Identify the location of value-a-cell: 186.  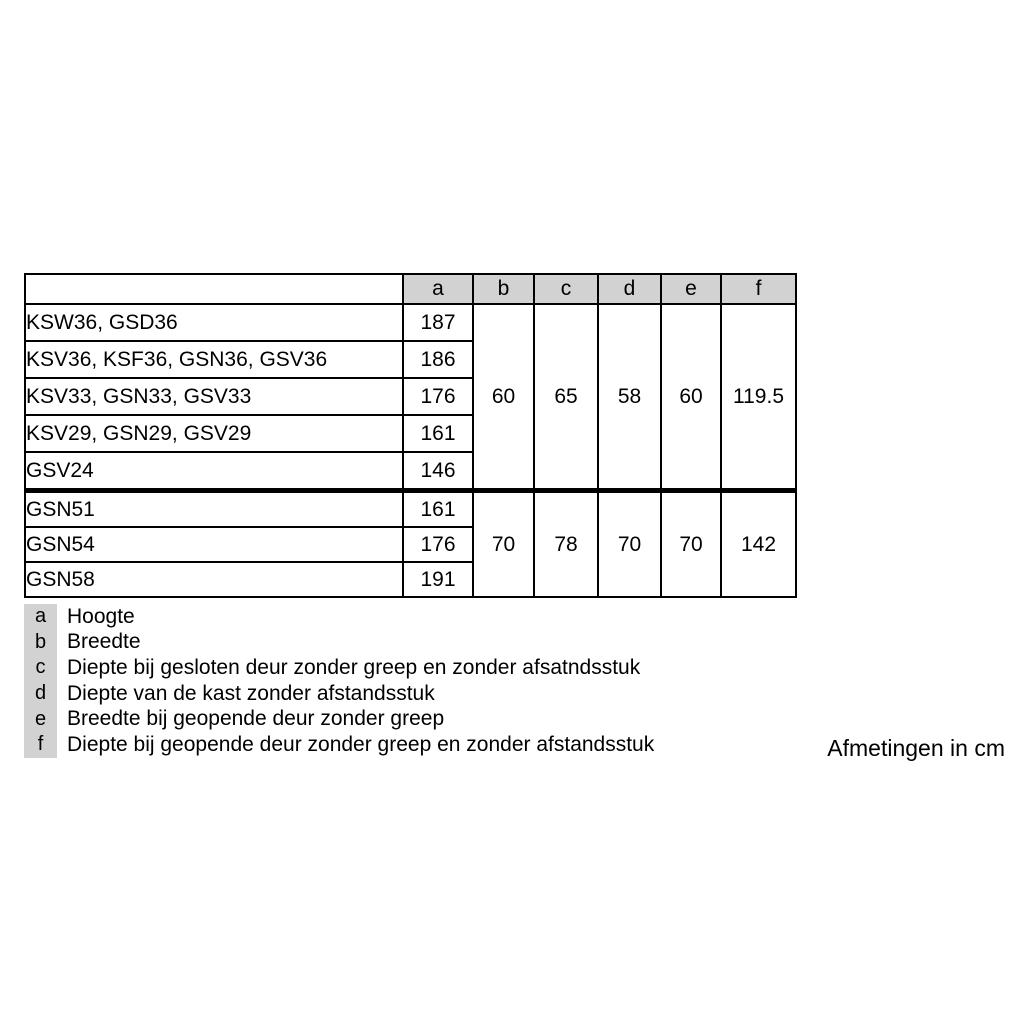
(438, 359).